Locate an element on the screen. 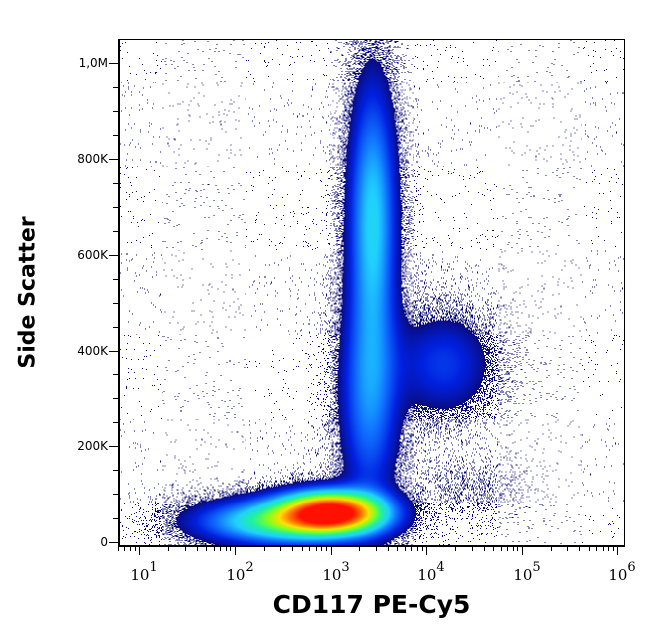 The width and height of the screenshot is (652, 641). x-tick-label: 10⁵ is located at coordinates (527, 572).